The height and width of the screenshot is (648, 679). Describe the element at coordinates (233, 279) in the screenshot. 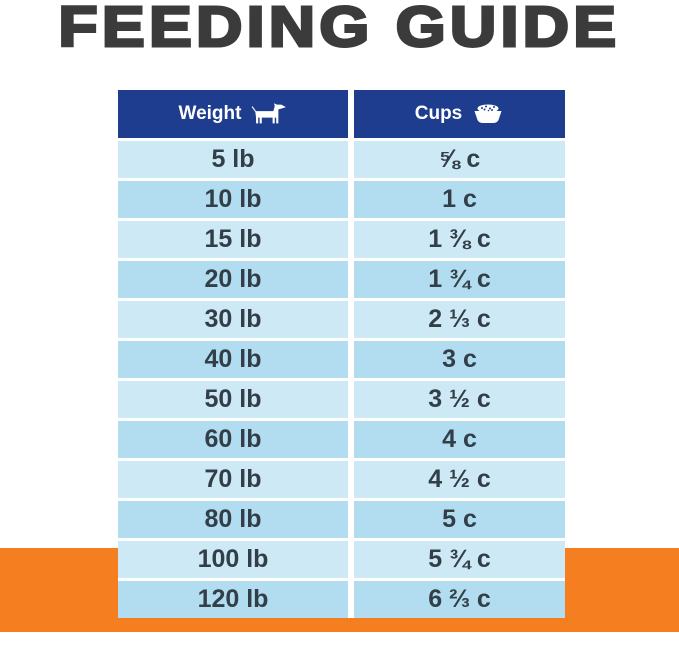

I see `table-row-weight: 20 lb` at that location.